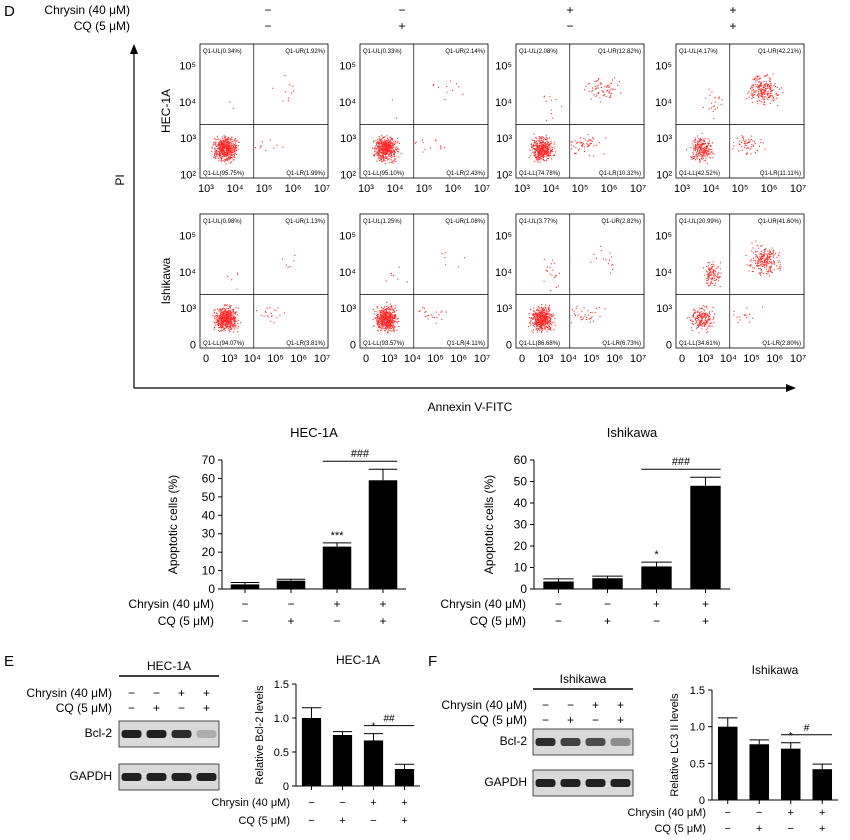 The height and width of the screenshot is (840, 850). What do you see at coordinates (293, 189) in the screenshot?
I see `x-tick-label: 10⁶` at bounding box center [293, 189].